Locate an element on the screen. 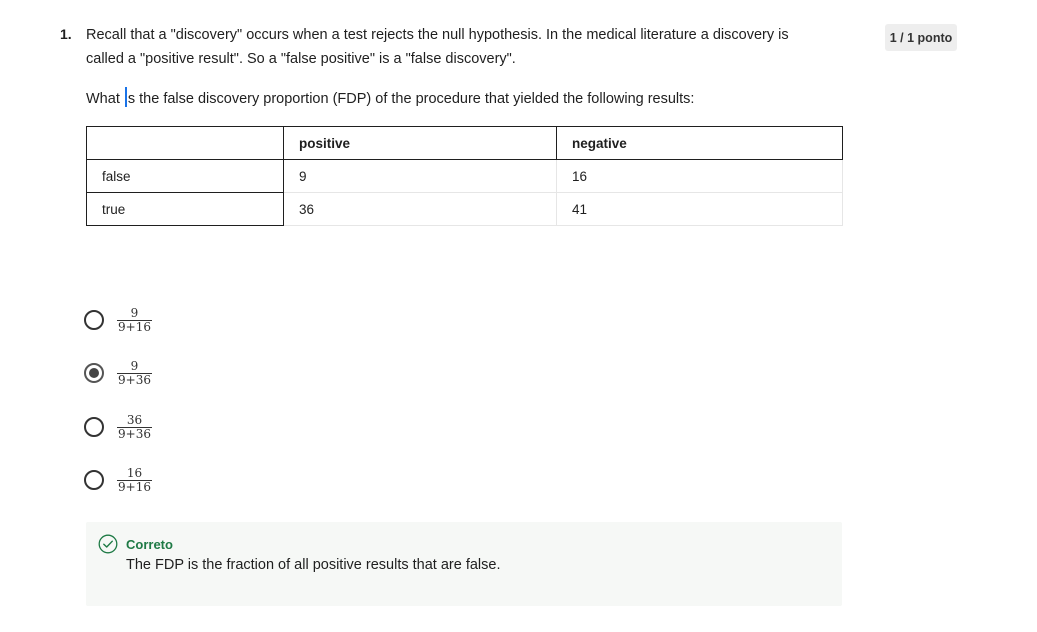 This screenshot has height=632, width=1037. text-cursor is located at coordinates (125, 97).